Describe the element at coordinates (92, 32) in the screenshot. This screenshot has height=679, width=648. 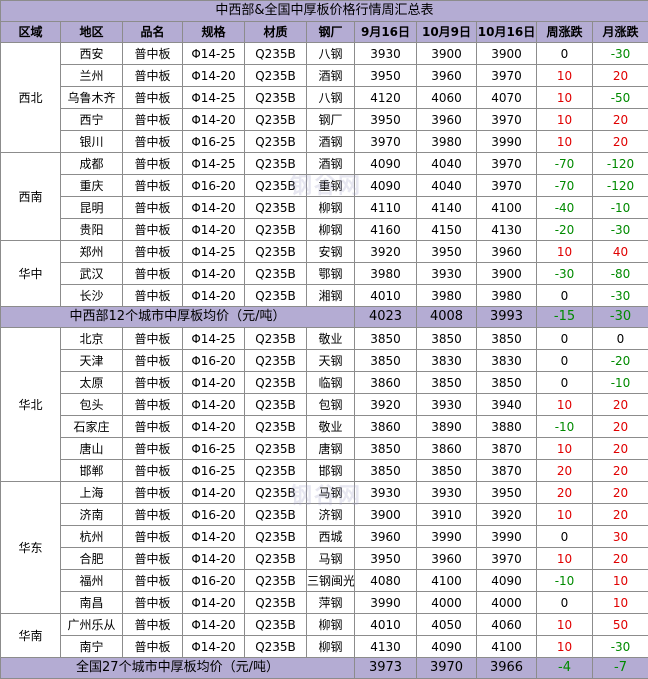
I see `column-header: 地区` at that location.